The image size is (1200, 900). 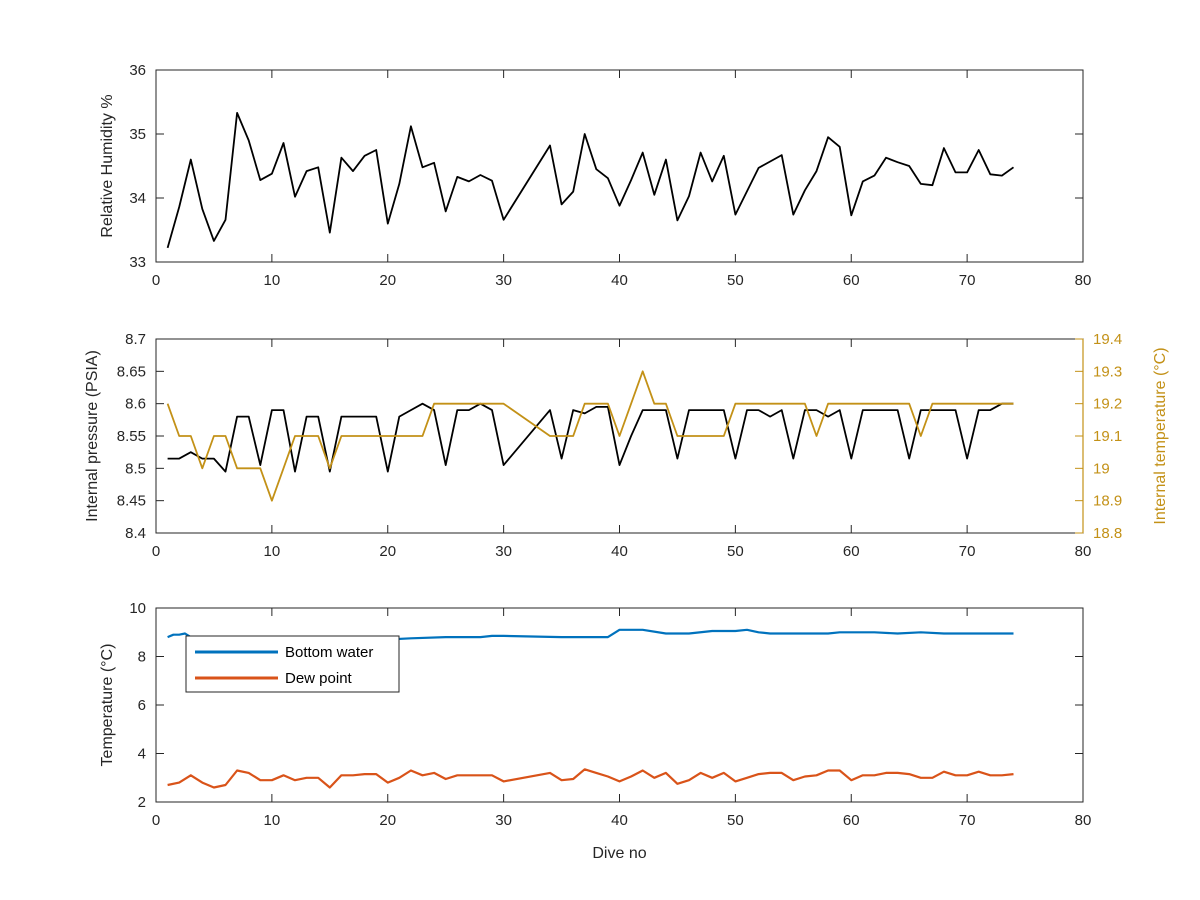 I want to click on y2-axis-label: Internal temperature (°C), so click(x=1160, y=435).